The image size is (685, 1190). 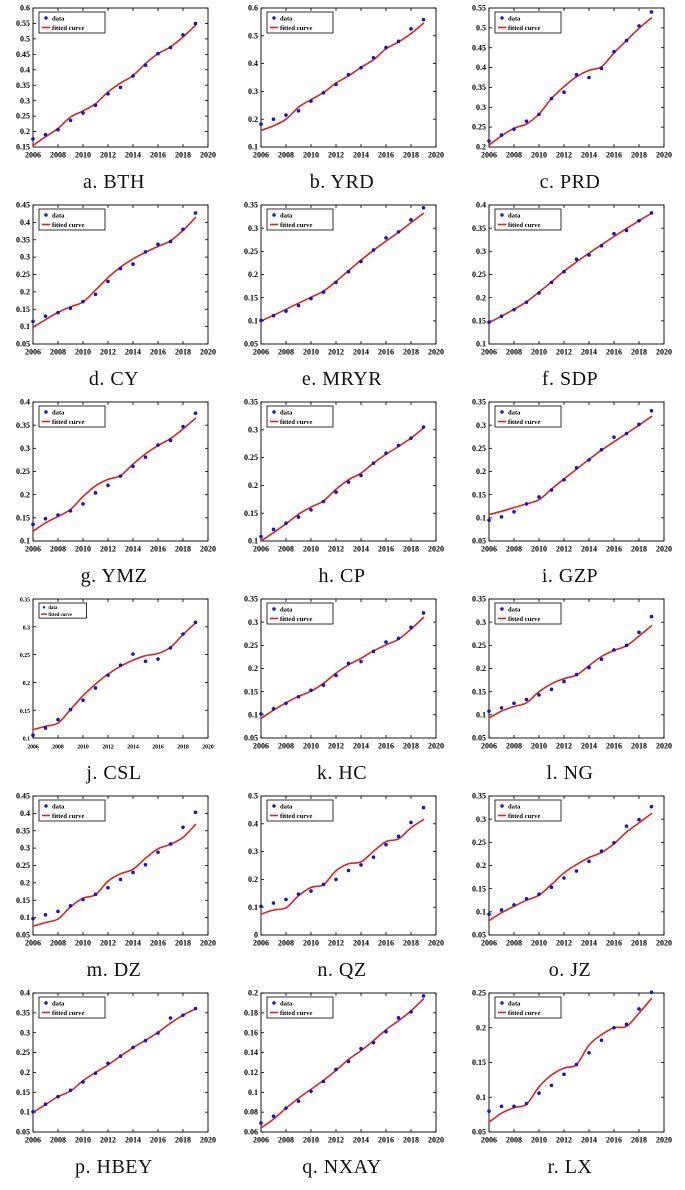 I want to click on legend-data-marker-icon, so click(x=46, y=215).